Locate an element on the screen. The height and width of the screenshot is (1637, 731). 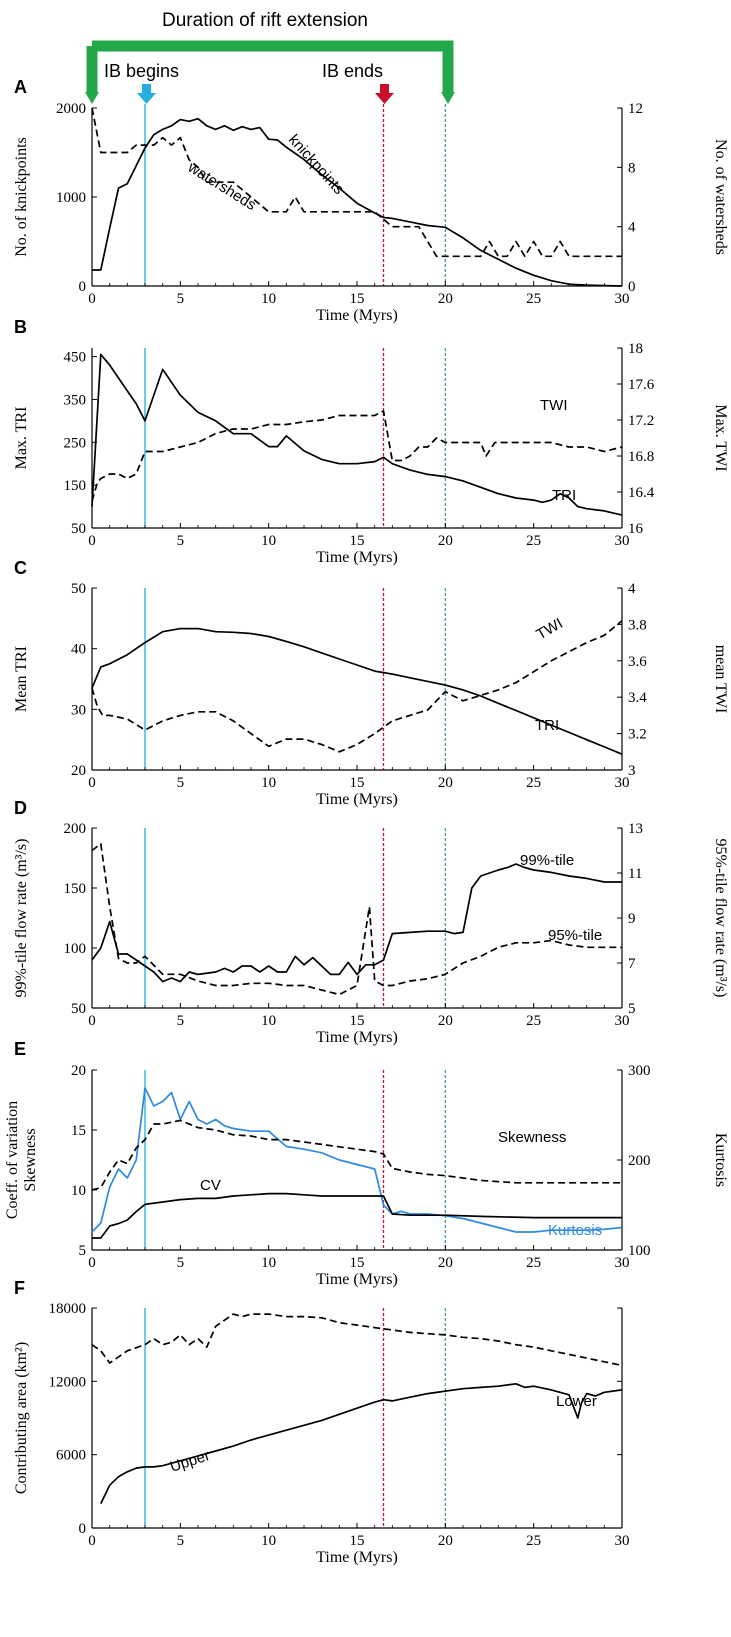
series-line-cv is located at coordinates (357, 1215).